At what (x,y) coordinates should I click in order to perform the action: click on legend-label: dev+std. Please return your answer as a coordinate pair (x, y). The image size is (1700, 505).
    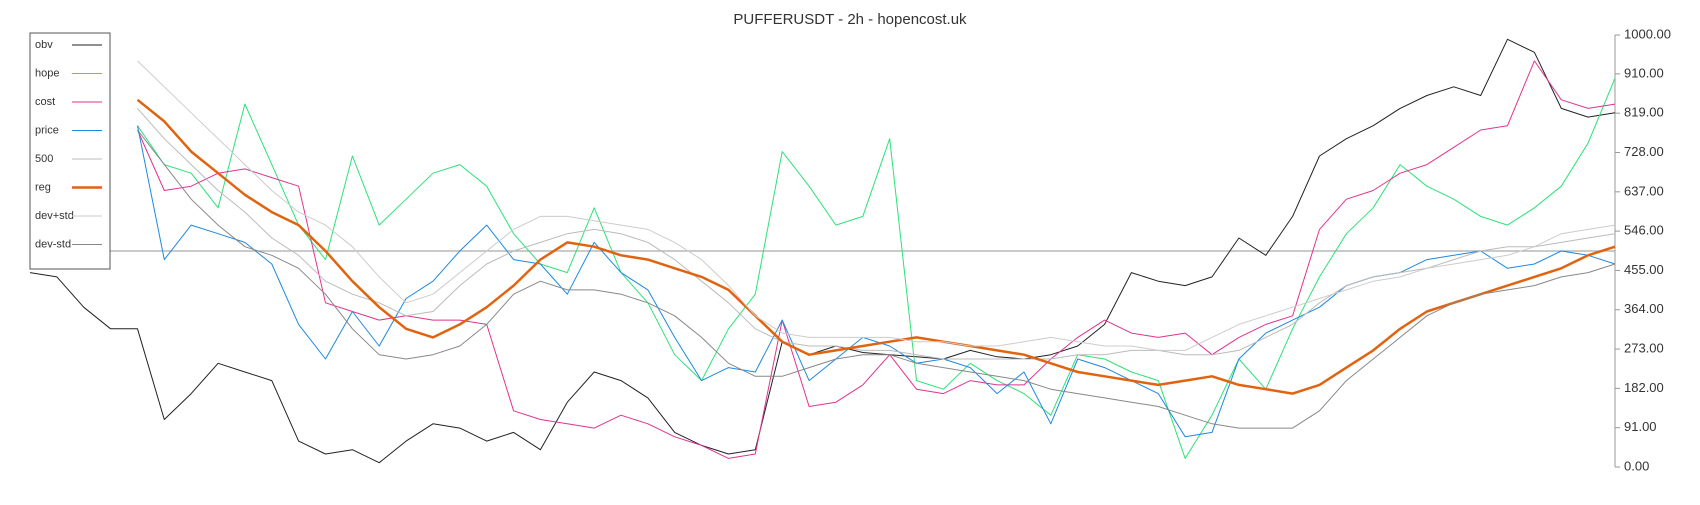
    Looking at the image, I should click on (54, 216).